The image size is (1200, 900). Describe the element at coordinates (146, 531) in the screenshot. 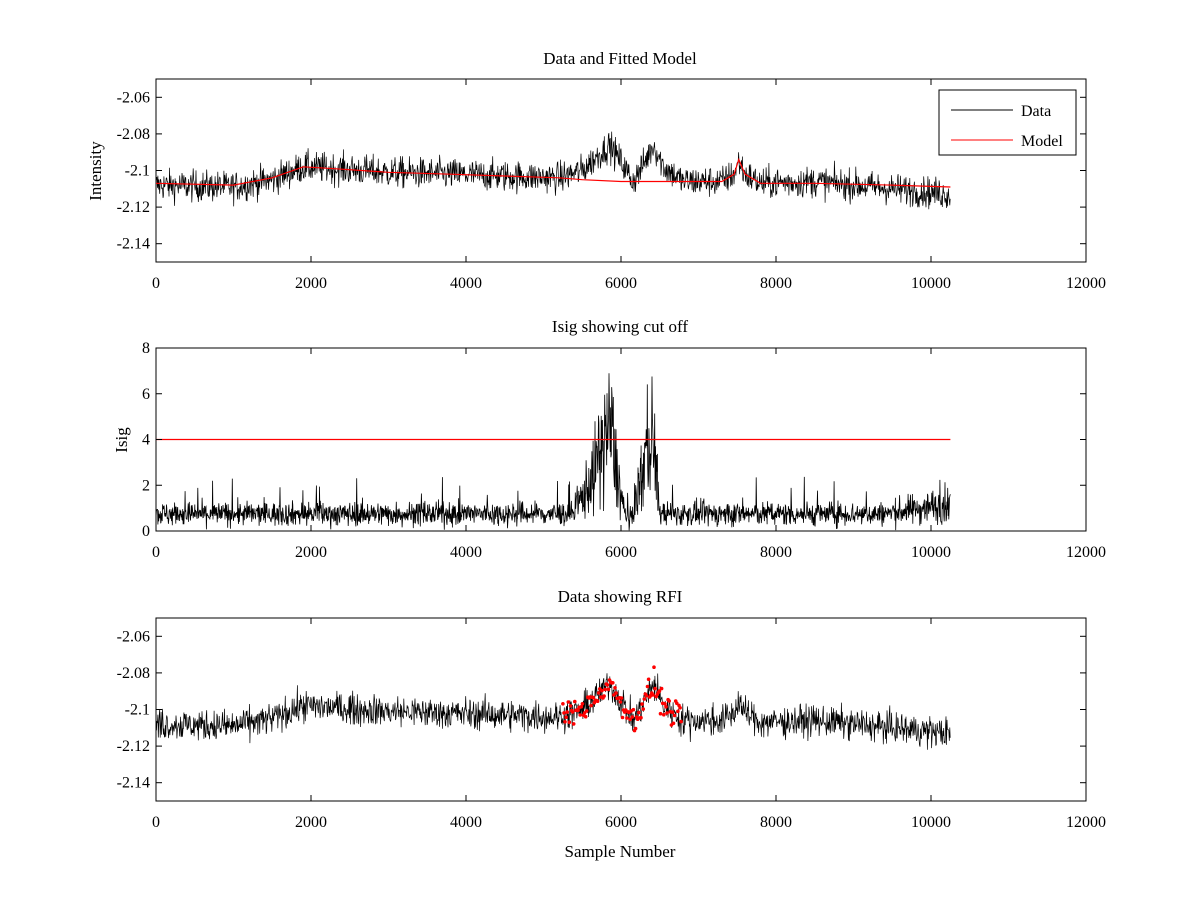

I see `y-tick-label: 0` at that location.